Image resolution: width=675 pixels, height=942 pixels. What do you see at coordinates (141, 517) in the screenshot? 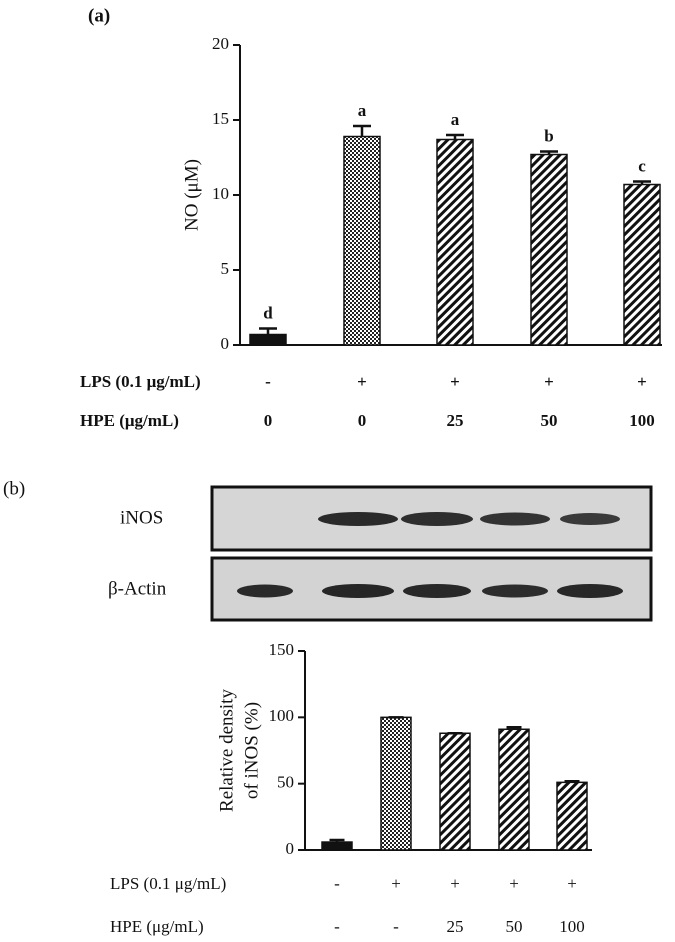
I see `blot-label: iNOS` at bounding box center [141, 517].